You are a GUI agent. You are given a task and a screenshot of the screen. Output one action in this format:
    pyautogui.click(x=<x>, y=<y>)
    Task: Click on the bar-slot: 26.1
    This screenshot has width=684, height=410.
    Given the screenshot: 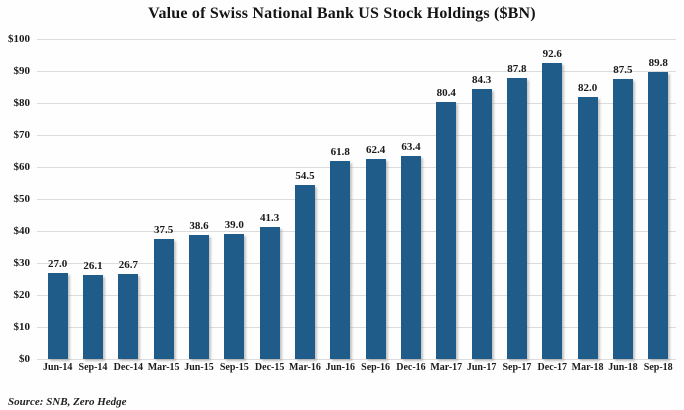 What is the action you would take?
    pyautogui.click(x=92, y=199)
    